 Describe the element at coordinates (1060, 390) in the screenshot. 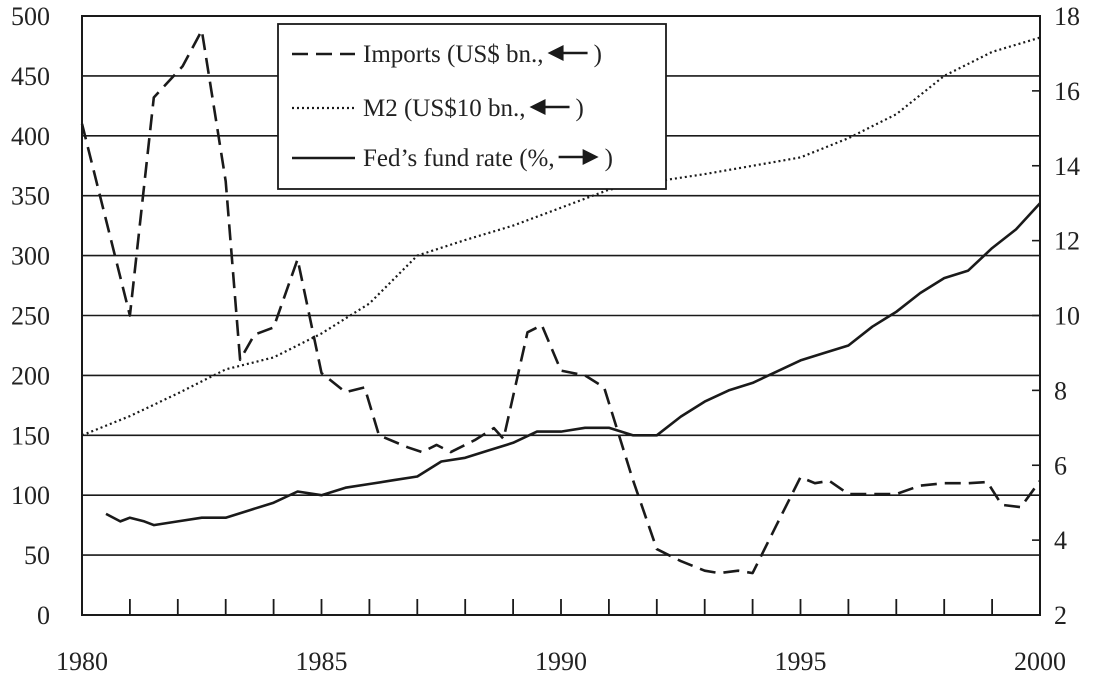

I see `y-right-tick-label-8: 8` at that location.